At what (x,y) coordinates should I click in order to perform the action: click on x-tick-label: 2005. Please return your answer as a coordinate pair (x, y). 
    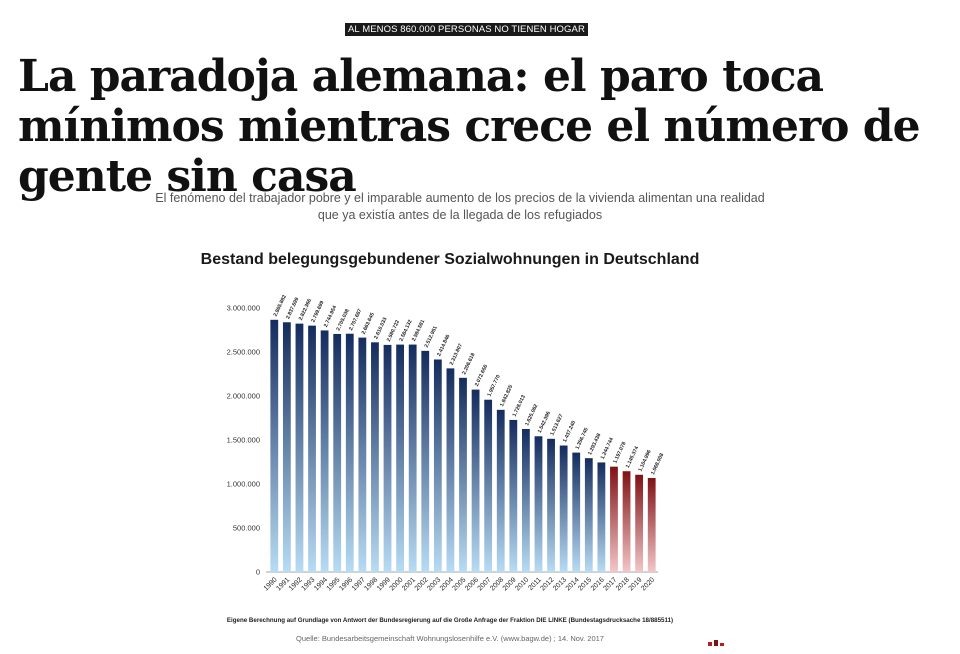
    Looking at the image, I should click on (459, 584).